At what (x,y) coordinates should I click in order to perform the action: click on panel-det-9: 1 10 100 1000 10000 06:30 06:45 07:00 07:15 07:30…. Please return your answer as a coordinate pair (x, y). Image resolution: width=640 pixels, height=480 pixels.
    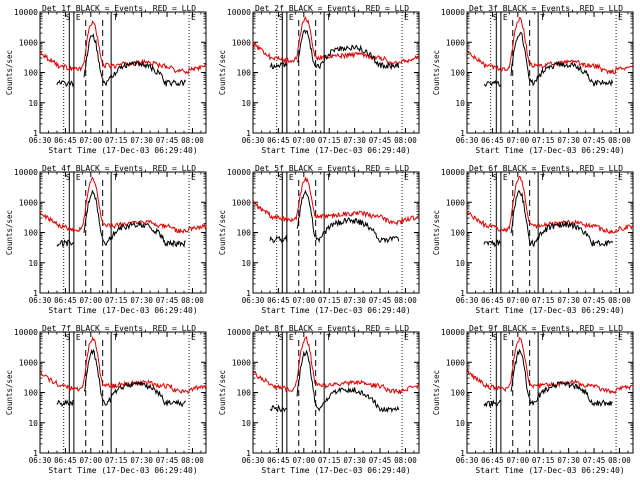
    Looking at the image, I should click on (533, 399).